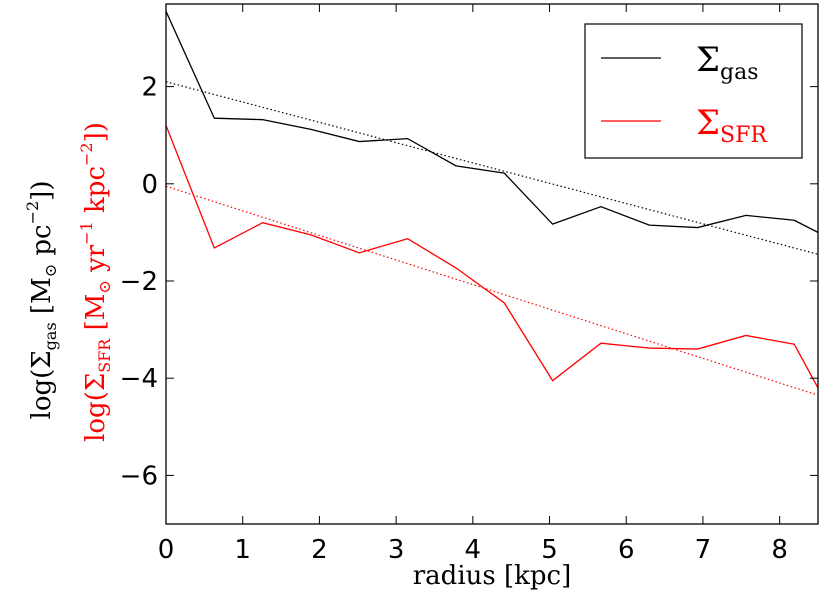 This screenshot has height=604, width=830. What do you see at coordinates (492, 576) in the screenshot?
I see `x-axis-label: radius [kpc]` at bounding box center [492, 576].